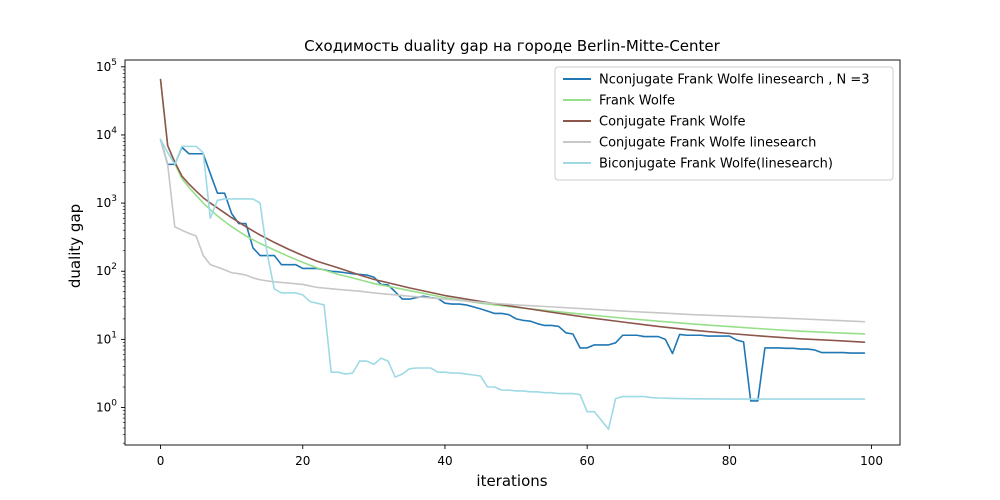  What do you see at coordinates (716, 164) in the screenshot?
I see `legend-entry-label: Biconjugate Frank Wolfe(linesearch)` at bounding box center [716, 164].